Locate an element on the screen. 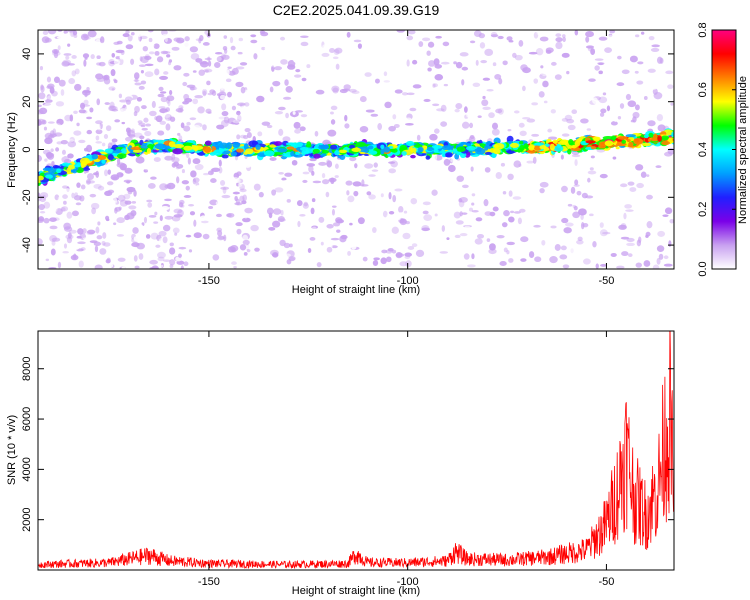  colorbar-tick-label: 0.8 is located at coordinates (703, 29).